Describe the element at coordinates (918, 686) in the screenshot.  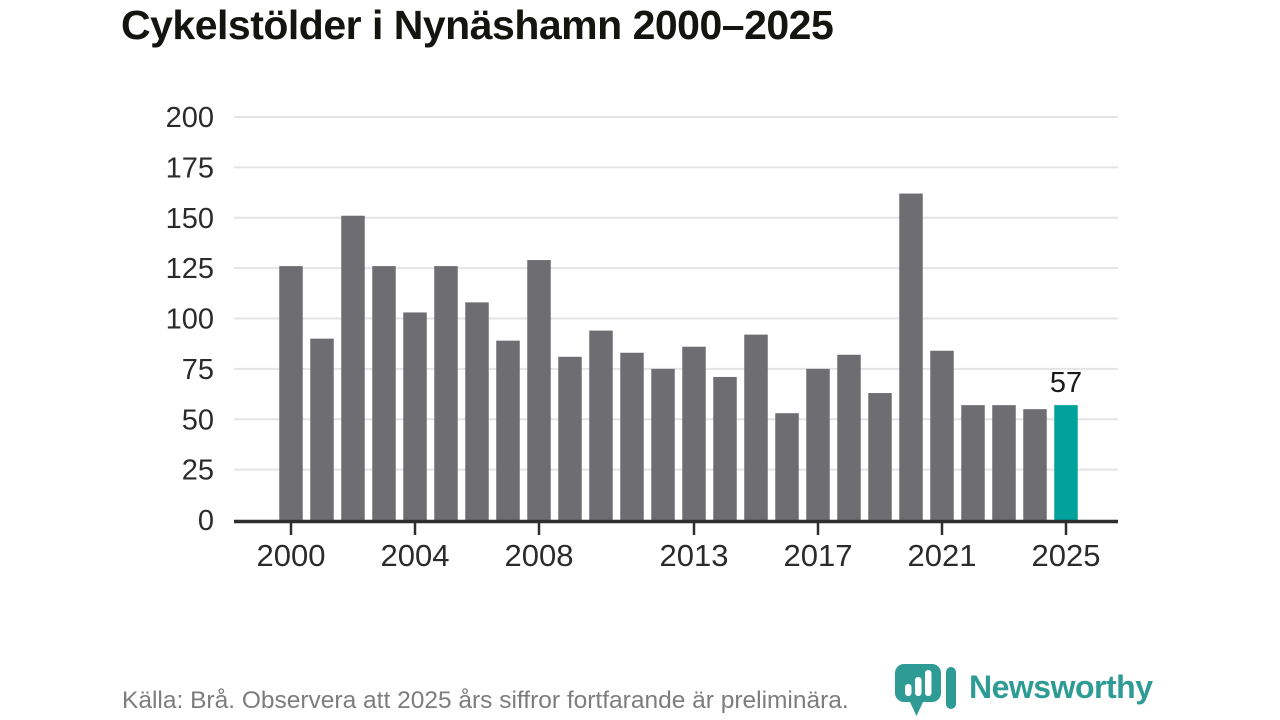
I see `logo-bar-medium` at that location.